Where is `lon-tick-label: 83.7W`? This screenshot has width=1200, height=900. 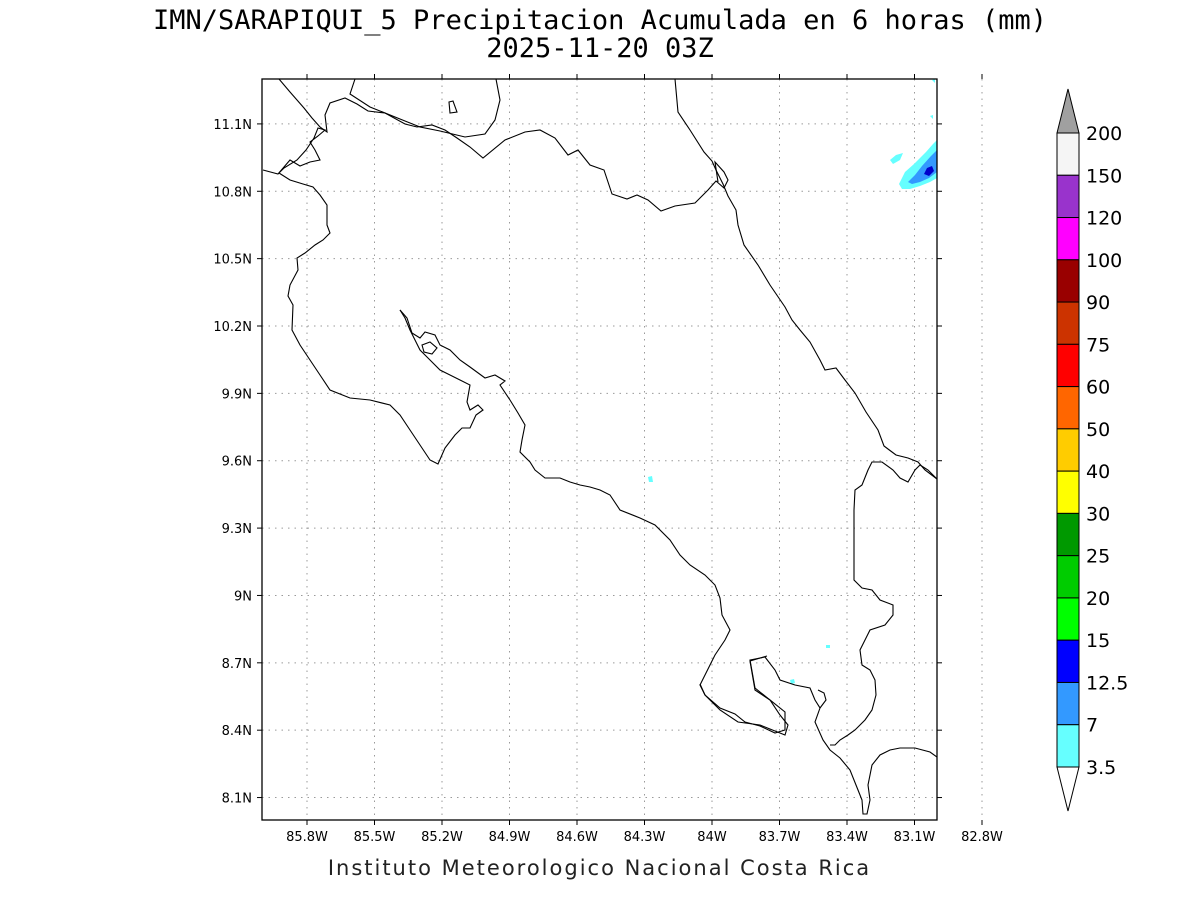
lon-tick-label: 83.7W is located at coordinates (780, 837).